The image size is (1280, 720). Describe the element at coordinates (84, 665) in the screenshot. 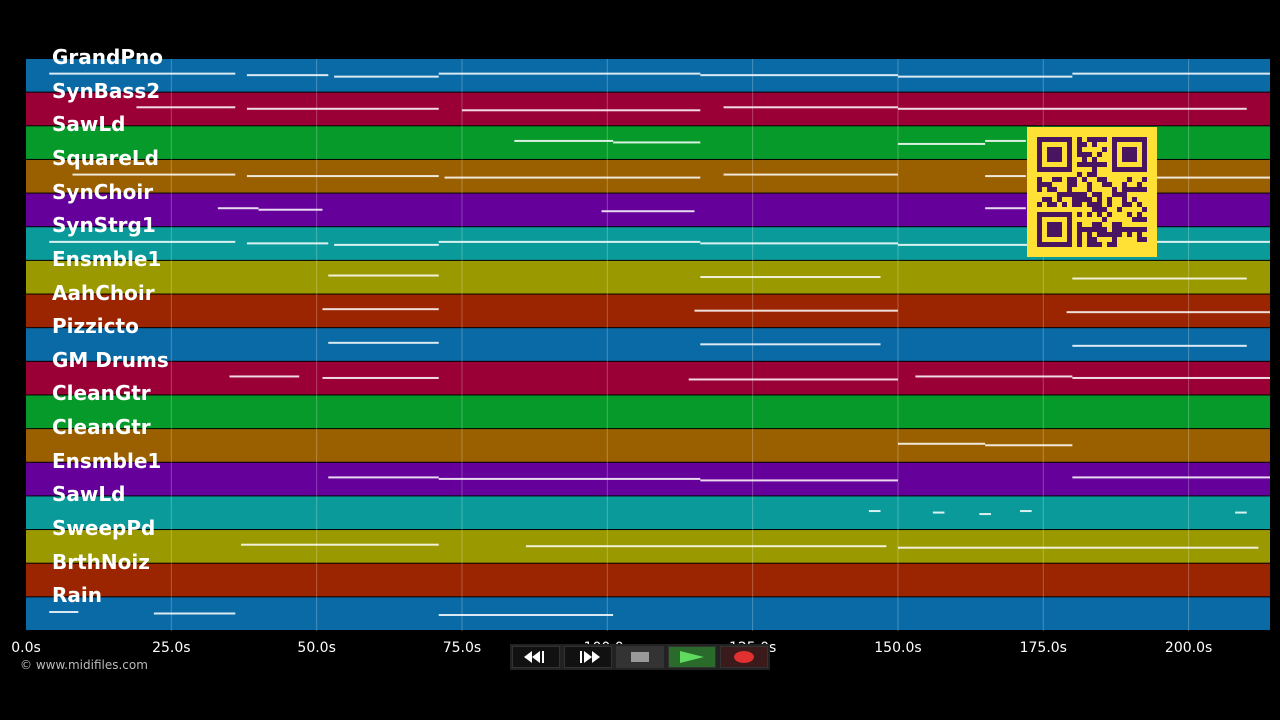

I see `copyright-text: © www.midifiles.com` at that location.